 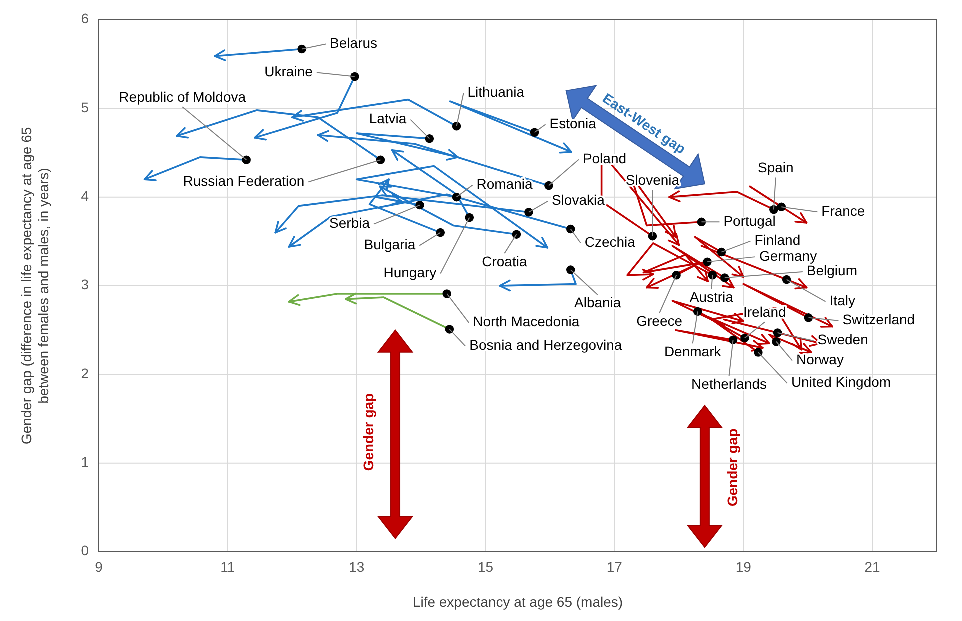 What do you see at coordinates (776, 167) in the screenshot?
I see `series-label: Spain` at bounding box center [776, 167].